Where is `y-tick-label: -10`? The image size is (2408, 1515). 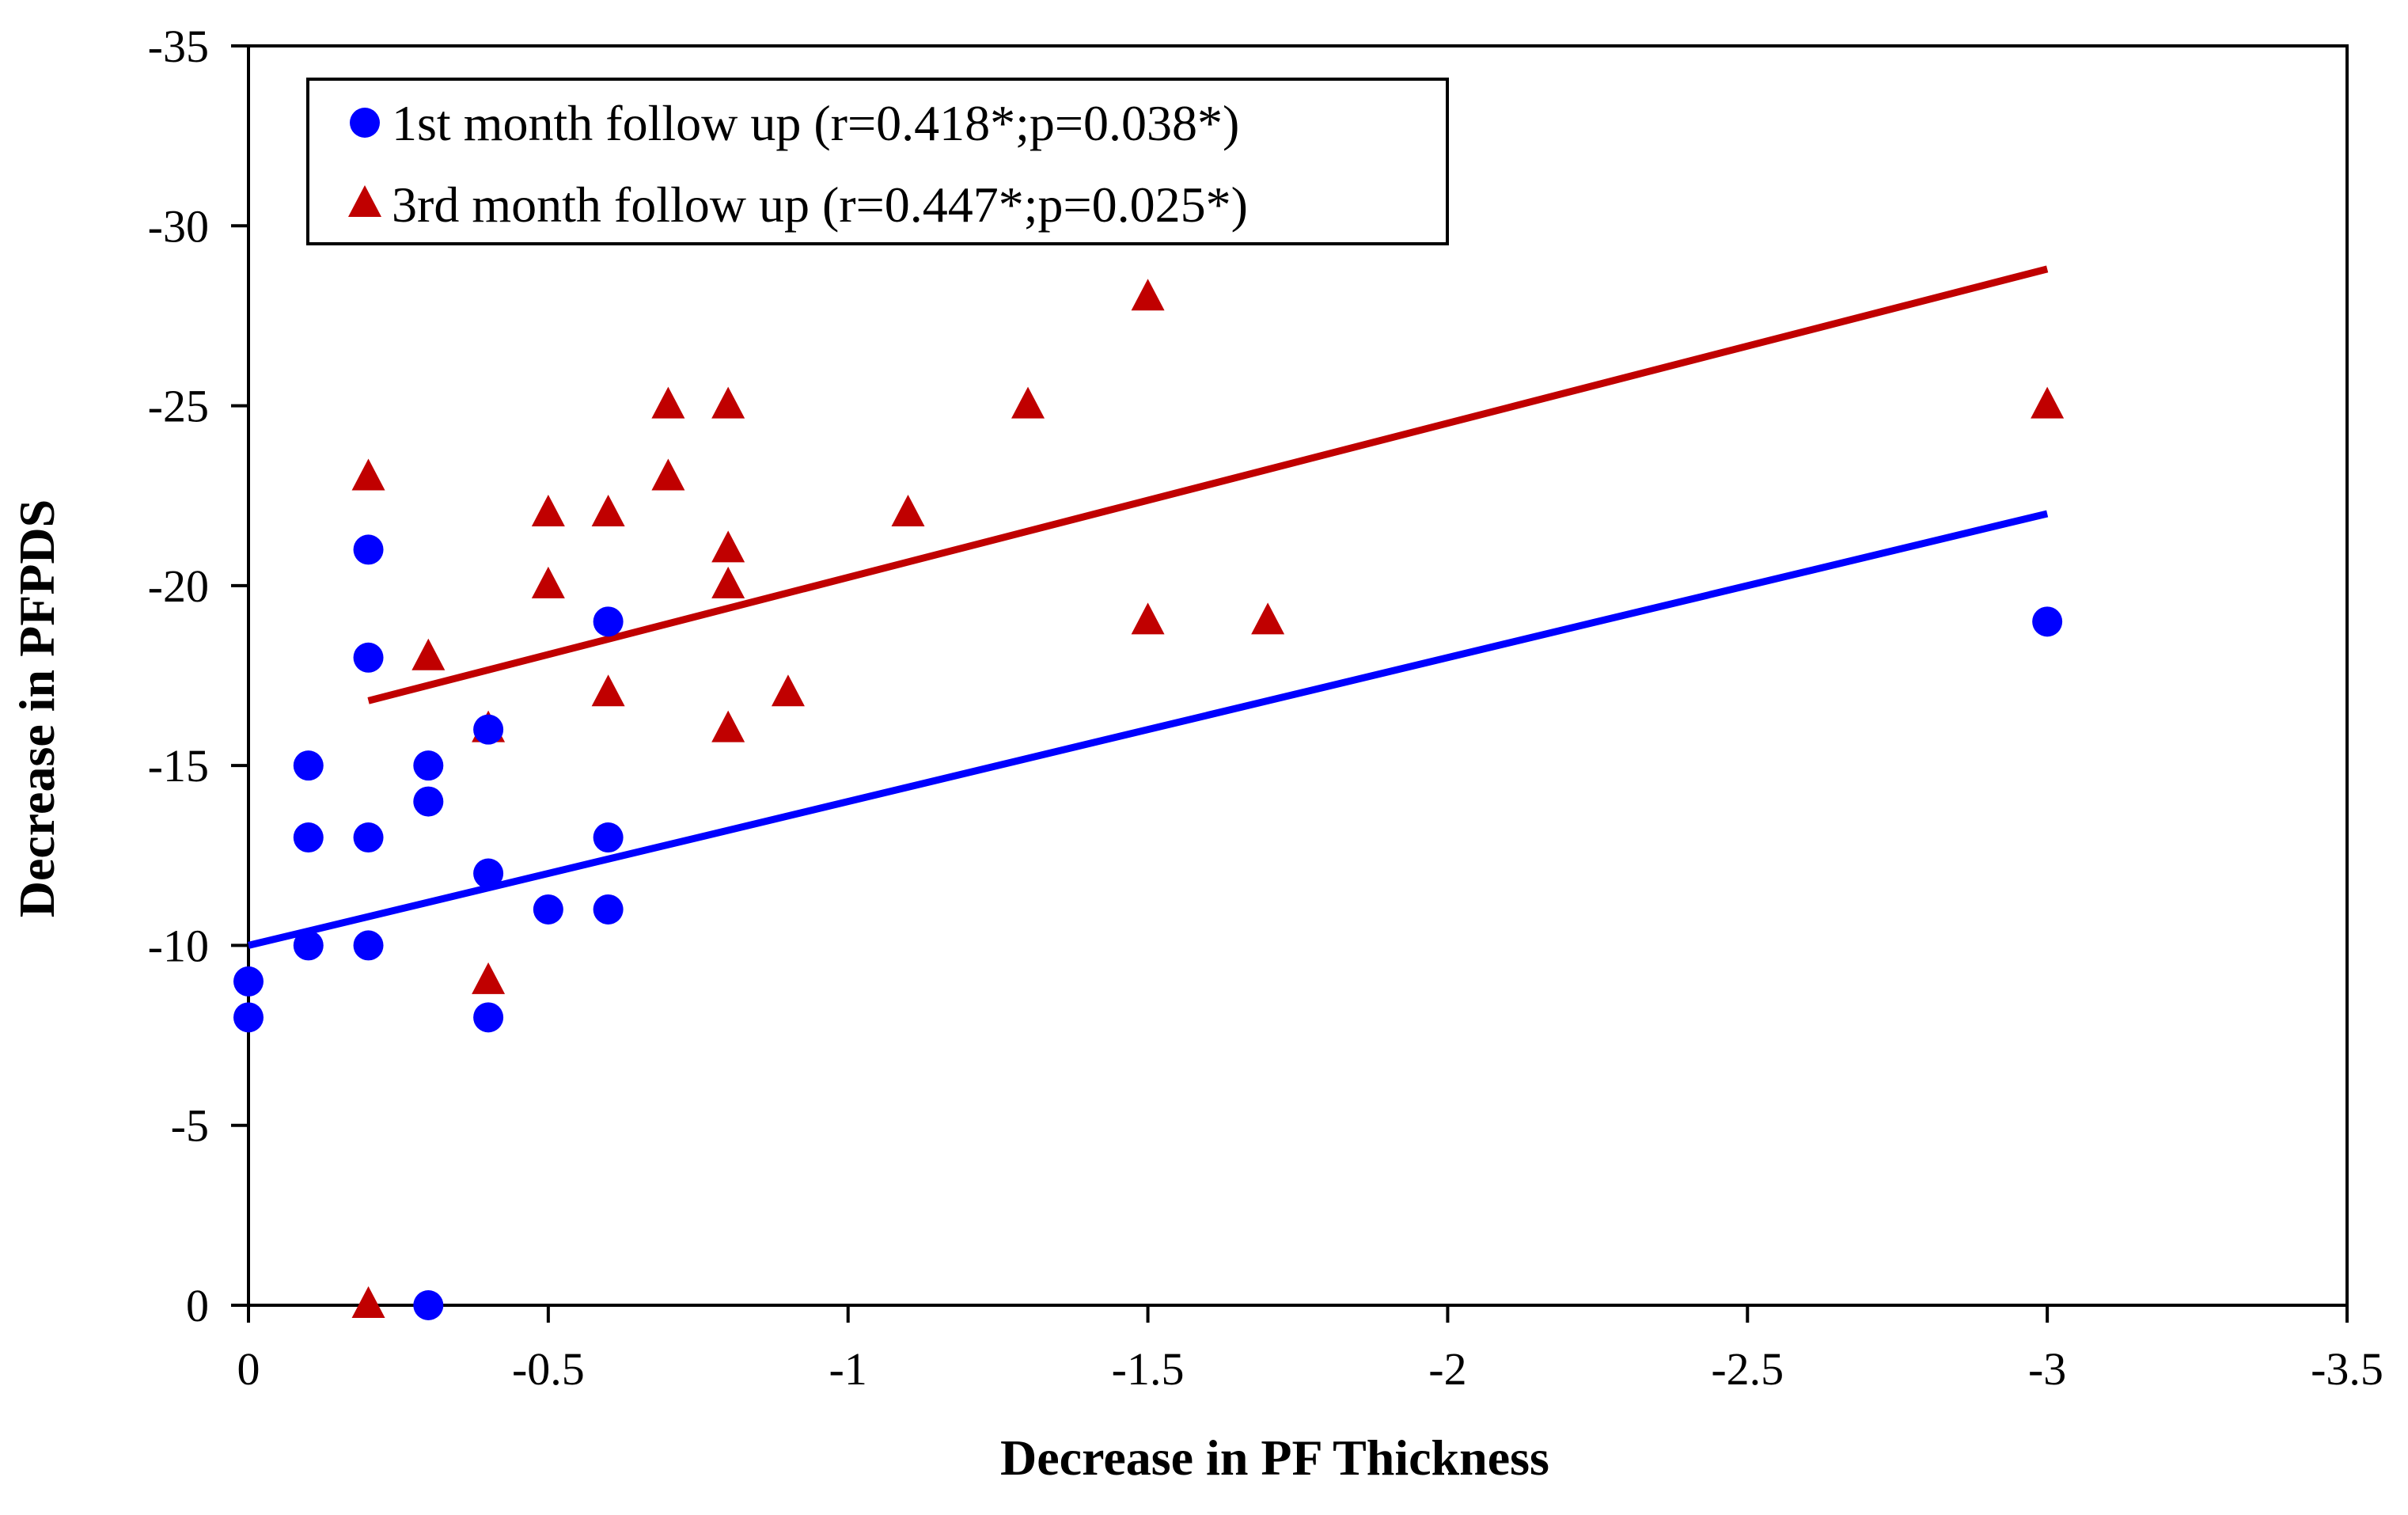 y-tick-label: -10 is located at coordinates (178, 945).